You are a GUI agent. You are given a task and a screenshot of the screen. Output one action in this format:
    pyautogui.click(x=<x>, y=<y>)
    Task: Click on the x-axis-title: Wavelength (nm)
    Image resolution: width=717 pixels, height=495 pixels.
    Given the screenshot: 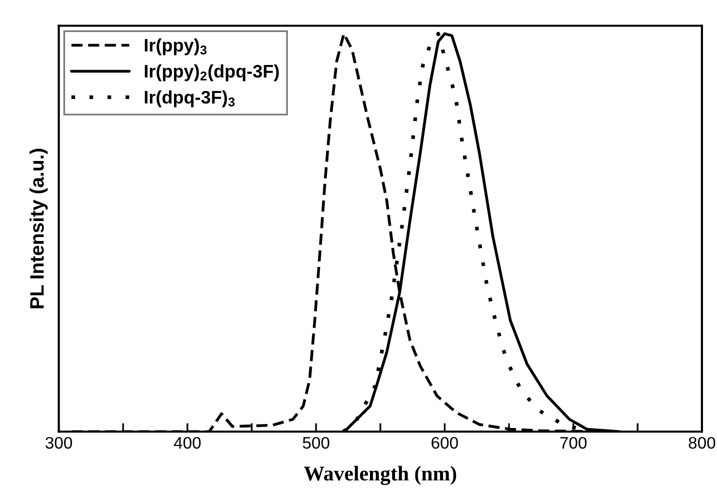 What is the action you would take?
    pyautogui.click(x=380, y=475)
    